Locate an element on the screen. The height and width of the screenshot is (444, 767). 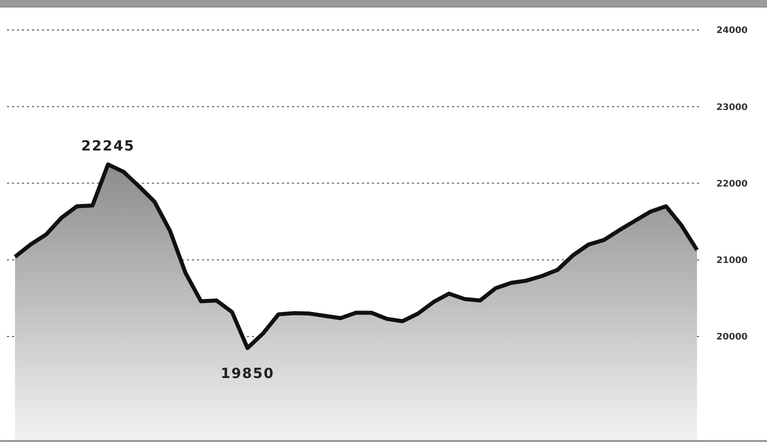
annotation: 22245 is located at coordinates (108, 146).